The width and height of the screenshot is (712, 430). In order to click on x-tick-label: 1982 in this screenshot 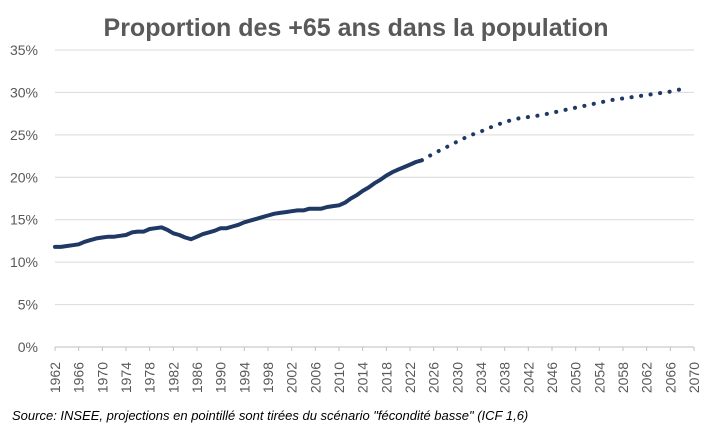, I will do `click(173, 377)`.